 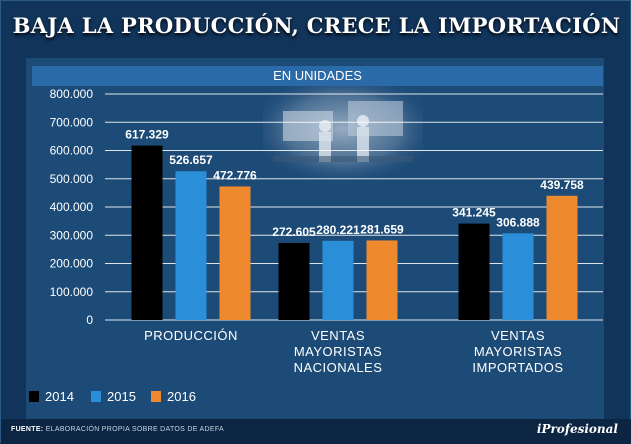 What do you see at coordinates (72, 151) in the screenshot?
I see `y-tick-label: 600.000` at bounding box center [72, 151].